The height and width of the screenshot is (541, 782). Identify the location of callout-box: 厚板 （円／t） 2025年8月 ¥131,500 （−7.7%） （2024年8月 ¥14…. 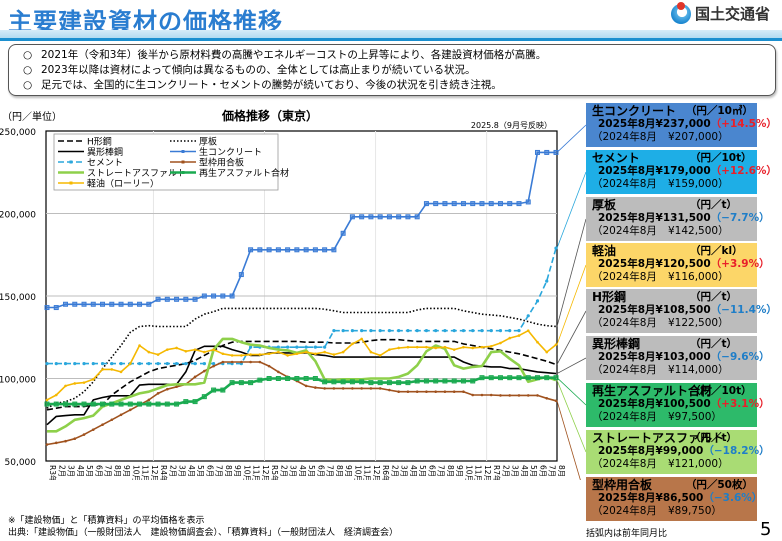
(678, 219).